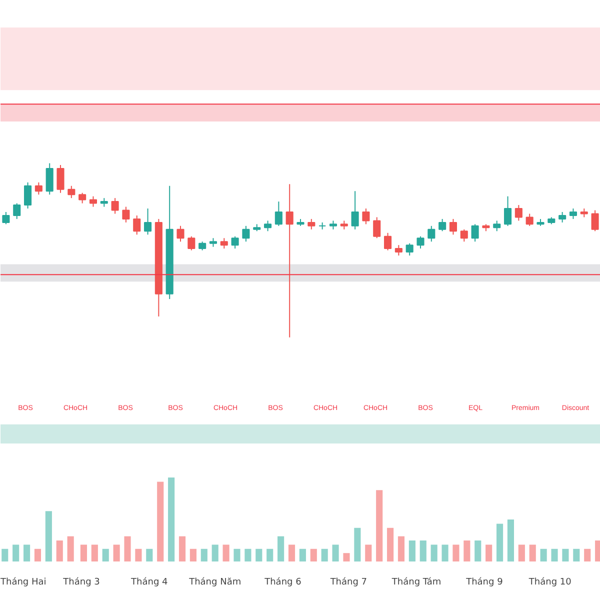 This screenshot has width=600, height=600. What do you see at coordinates (23, 582) in the screenshot?
I see `x-tick-label: Tháng Hai` at bounding box center [23, 582].